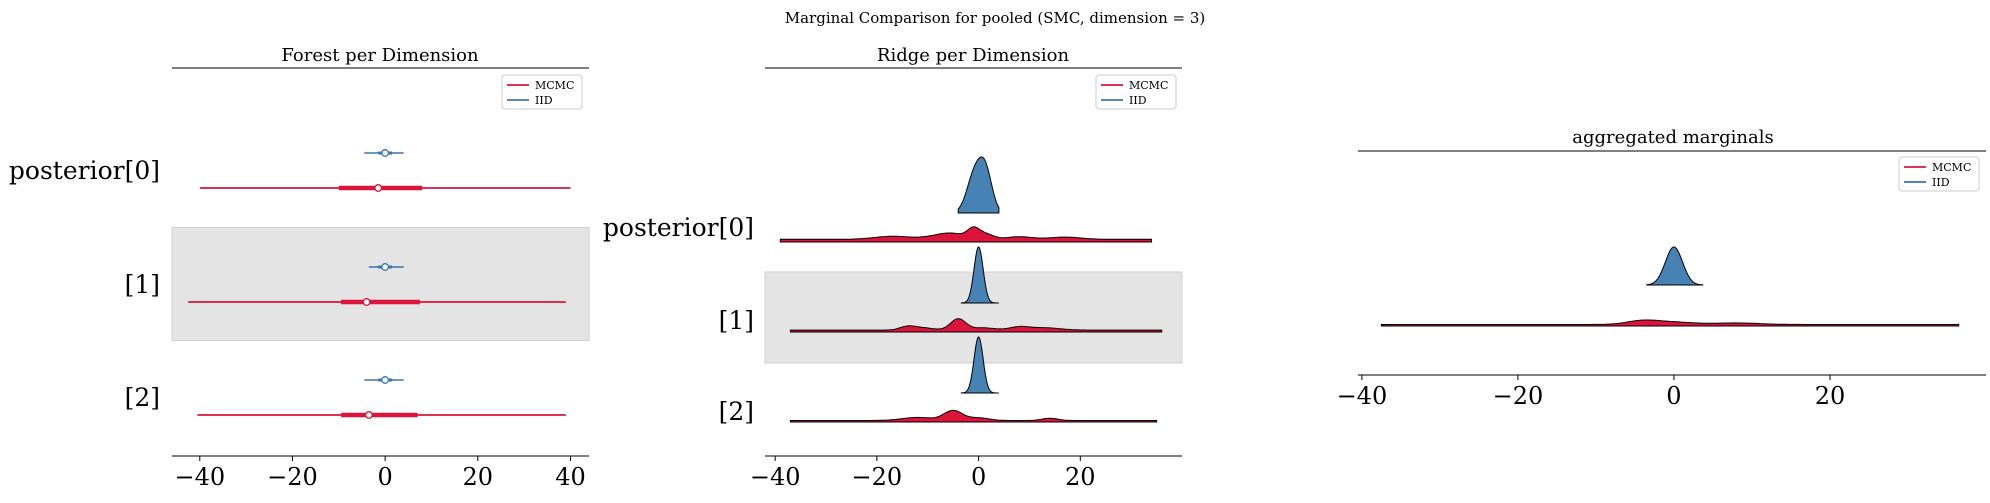  I want to click on ridge-row-label: [1], so click(736, 320).